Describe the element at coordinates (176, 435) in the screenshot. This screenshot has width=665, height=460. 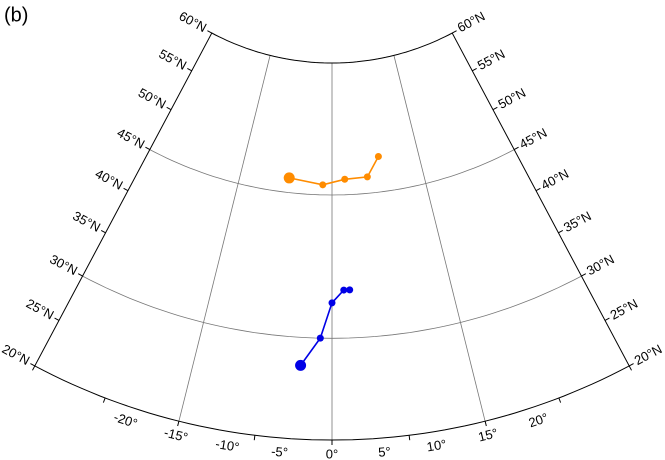
I see `lon-label: -15°` at that location.